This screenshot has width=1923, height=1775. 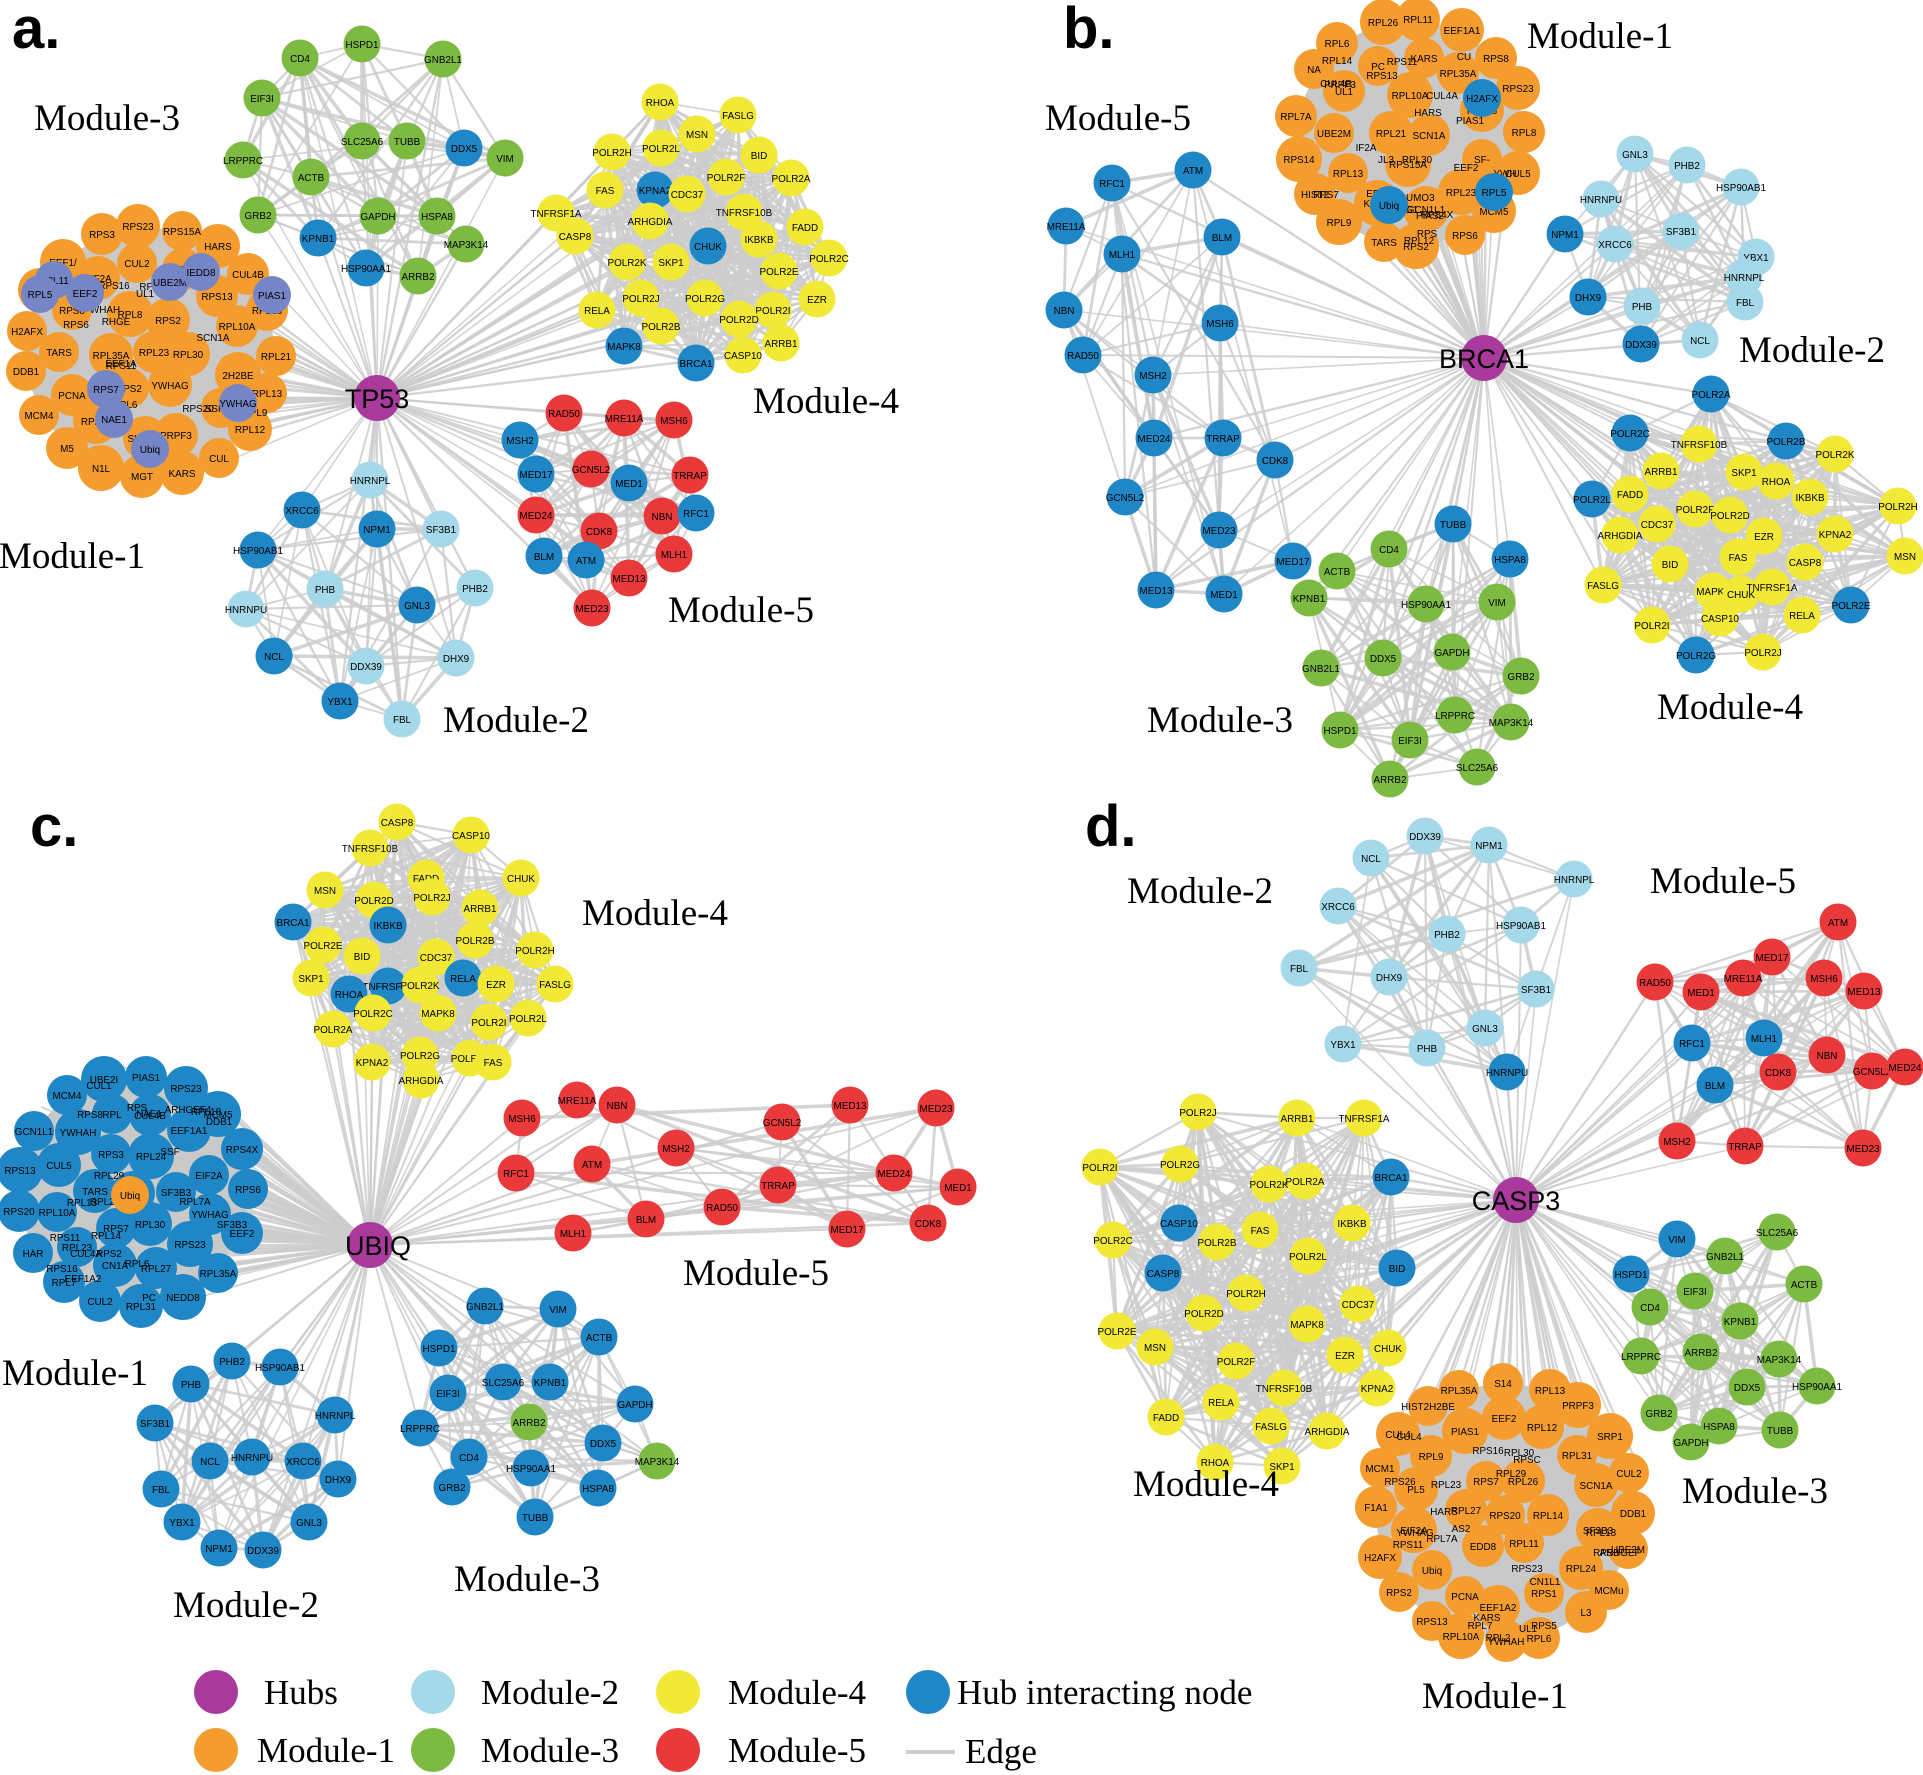 I want to click on svg-text: SLC25A6, so click(x=1777, y=1233).